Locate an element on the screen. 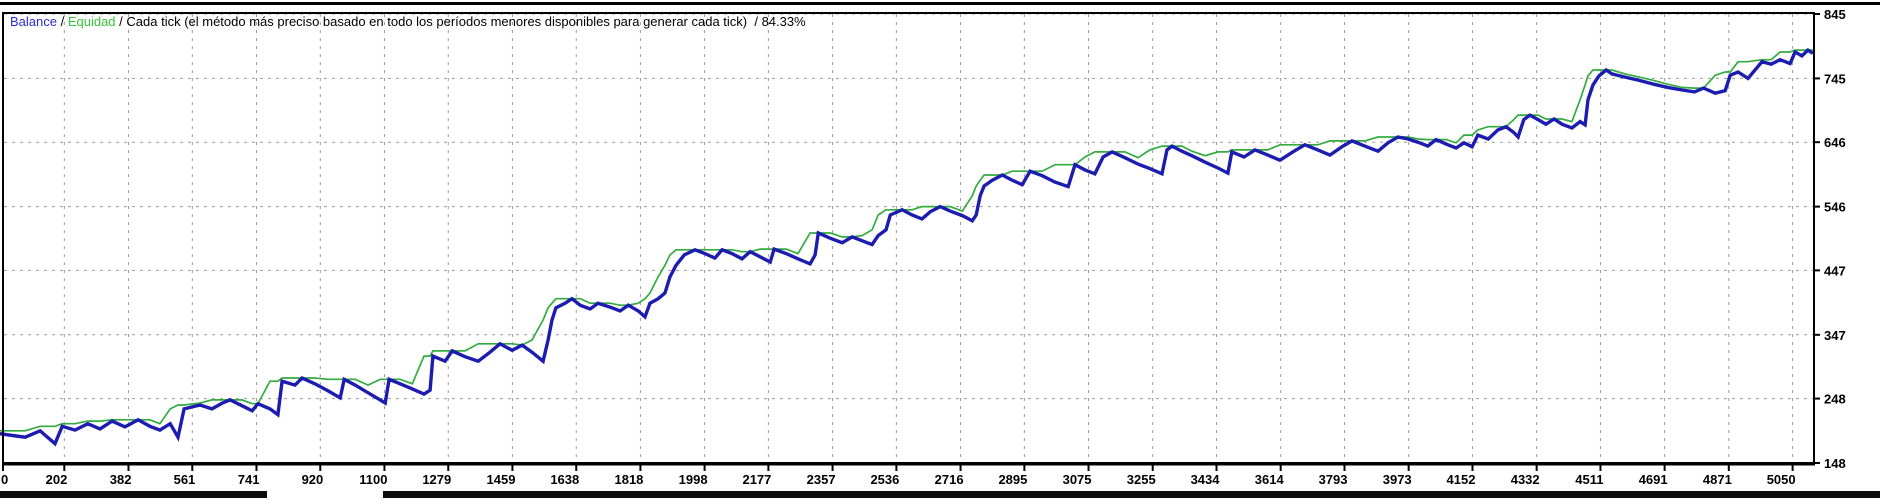 This screenshot has height=500, width=1880. x-tick-label: 4691 is located at coordinates (1653, 479).